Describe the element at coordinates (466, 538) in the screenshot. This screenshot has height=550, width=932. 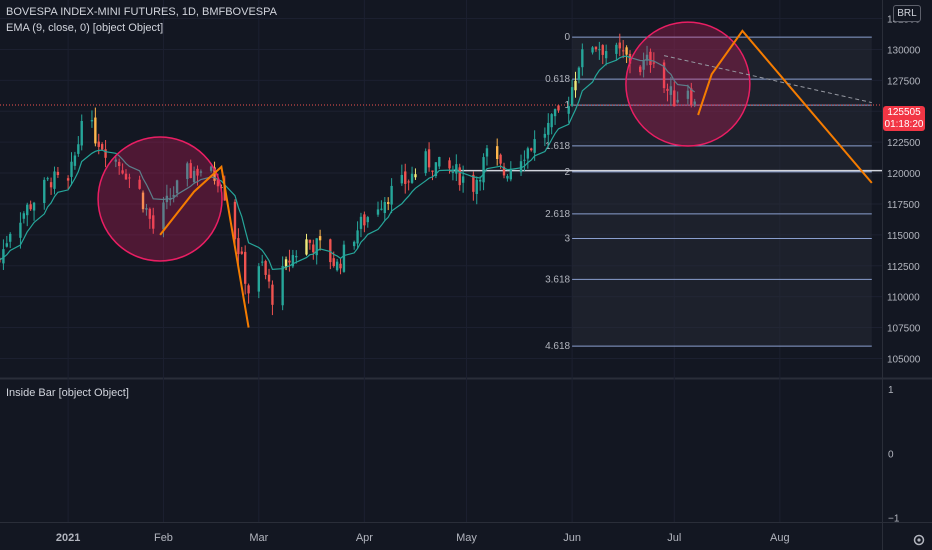
I see `x-tick-label: May` at that location.